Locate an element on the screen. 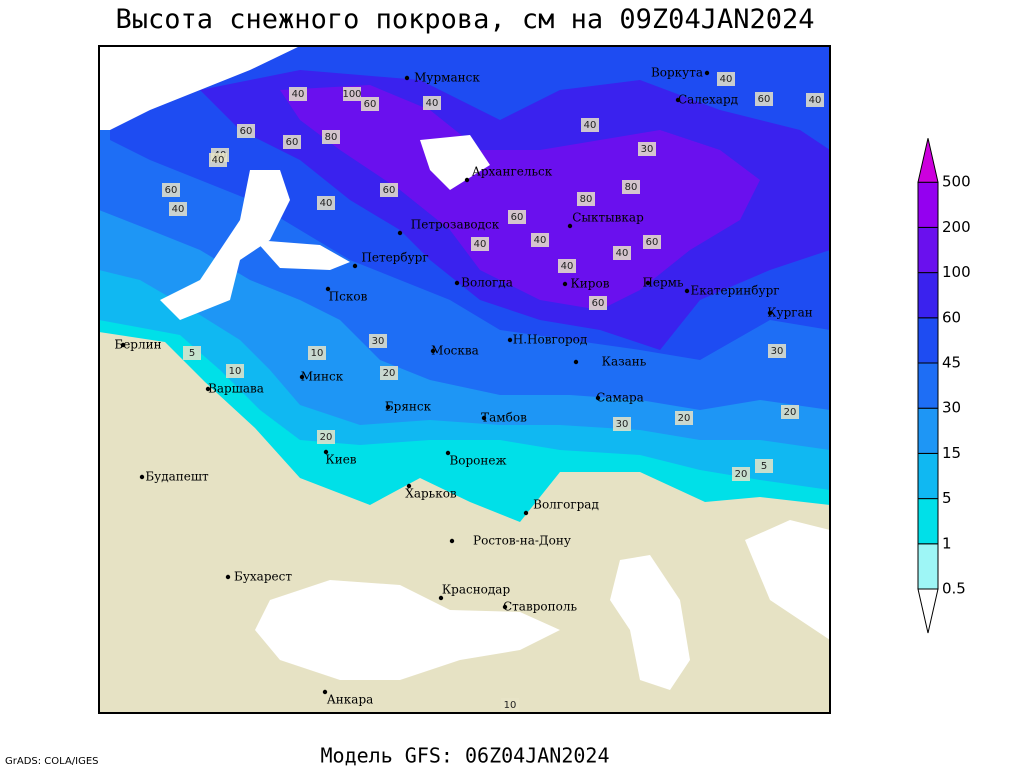 This screenshot has width=1024, height=768. city-label: Брянск is located at coordinates (408, 407).